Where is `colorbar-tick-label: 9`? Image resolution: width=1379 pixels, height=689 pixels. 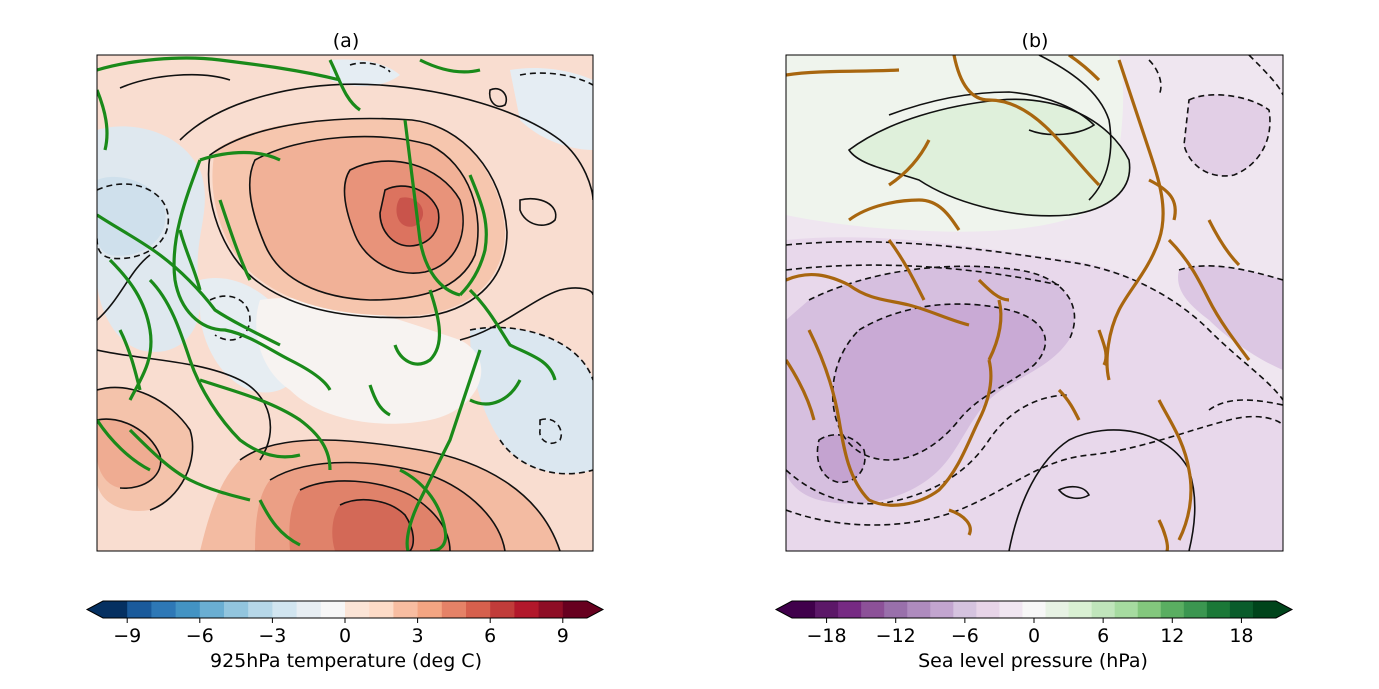 colorbar-tick-label: 9 is located at coordinates (563, 636).